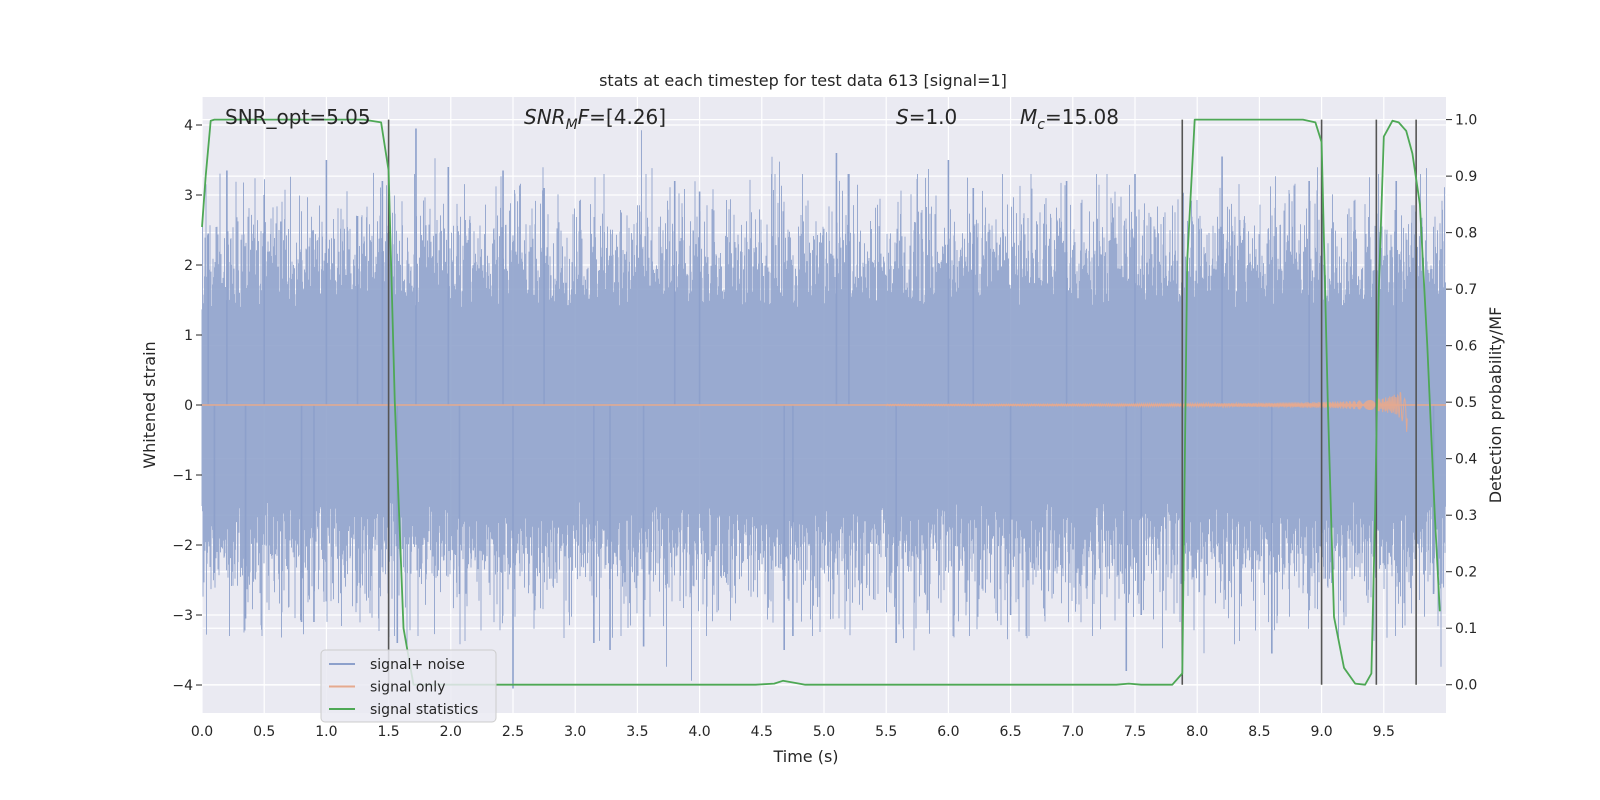 The height and width of the screenshot is (800, 1600). What do you see at coordinates (1197, 732) in the screenshot?
I see `x-tick-label: 8.0` at bounding box center [1197, 732].